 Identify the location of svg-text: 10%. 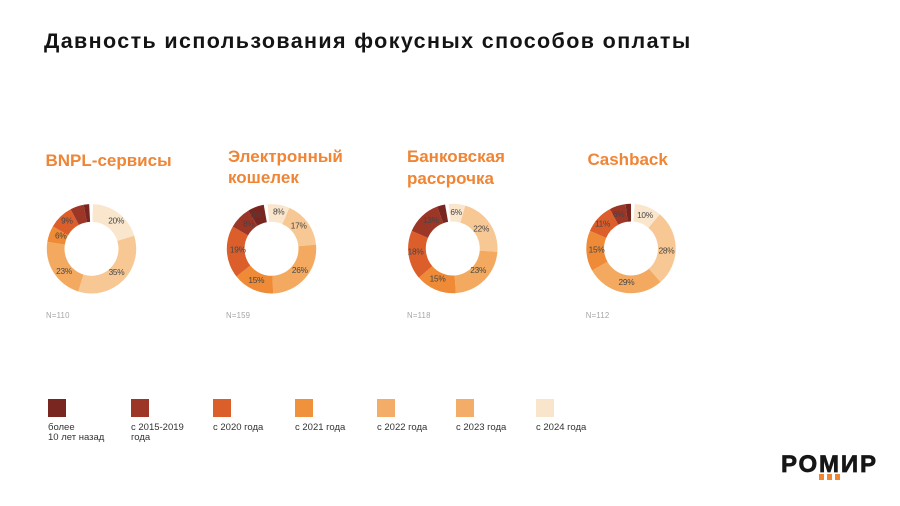
(645, 215).